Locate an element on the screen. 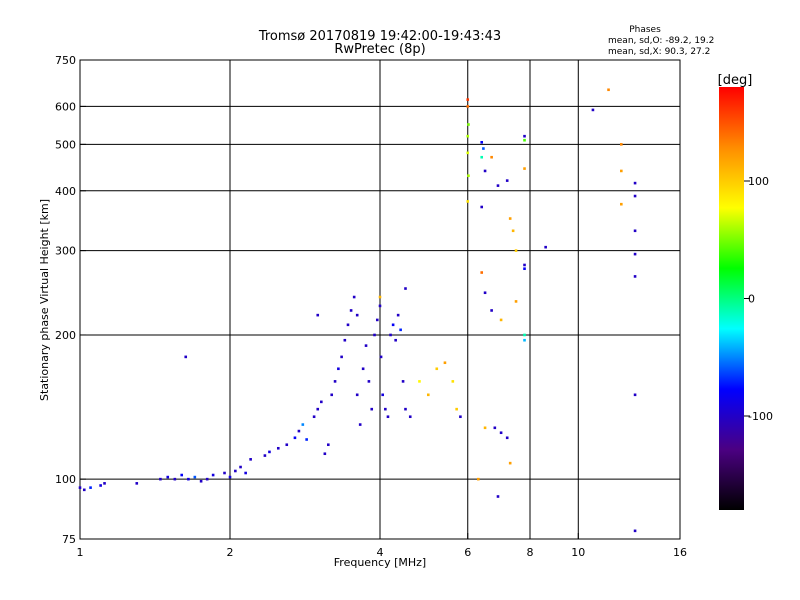 The width and height of the screenshot is (800, 600). x-tick-label: 6 is located at coordinates (467, 552).